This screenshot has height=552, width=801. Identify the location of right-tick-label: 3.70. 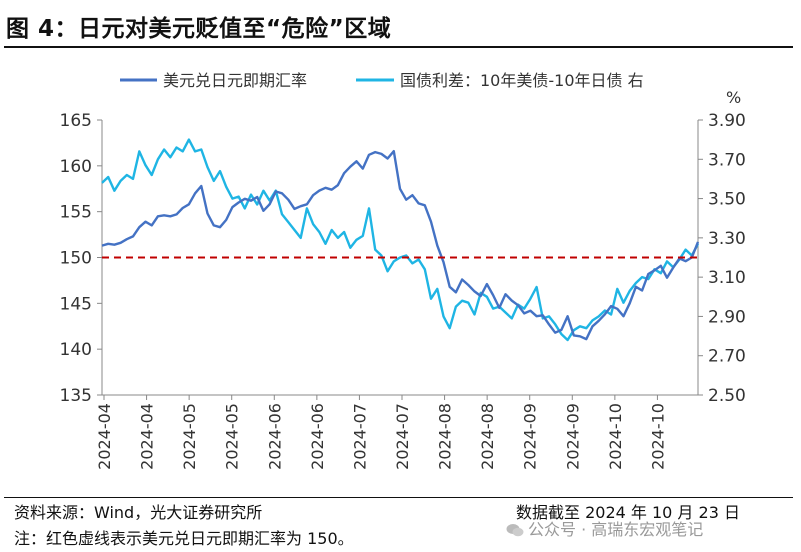
(727, 160).